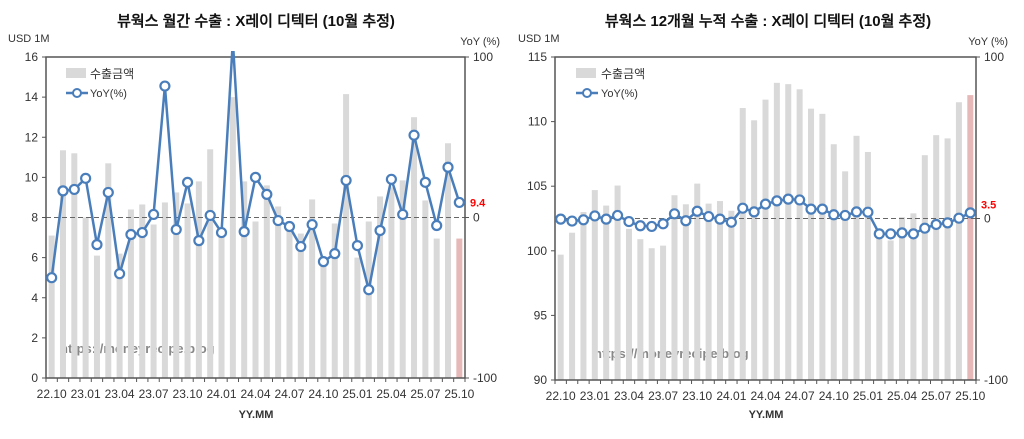  What do you see at coordinates (112, 74) in the screenshot?
I see `legend-bar-label: 수출금액` at bounding box center [112, 74].